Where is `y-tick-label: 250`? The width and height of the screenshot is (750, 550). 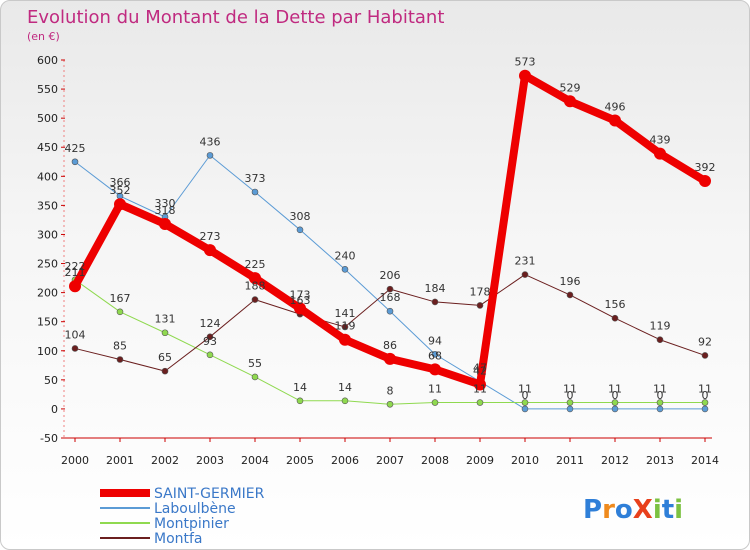
y-tick-label: 250 is located at coordinates (47, 264).